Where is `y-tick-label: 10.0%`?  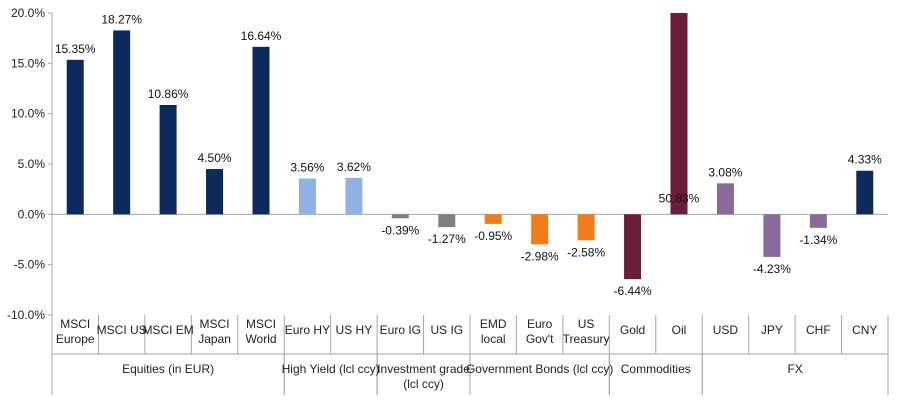 y-tick-label: 10.0% is located at coordinates (28, 114).